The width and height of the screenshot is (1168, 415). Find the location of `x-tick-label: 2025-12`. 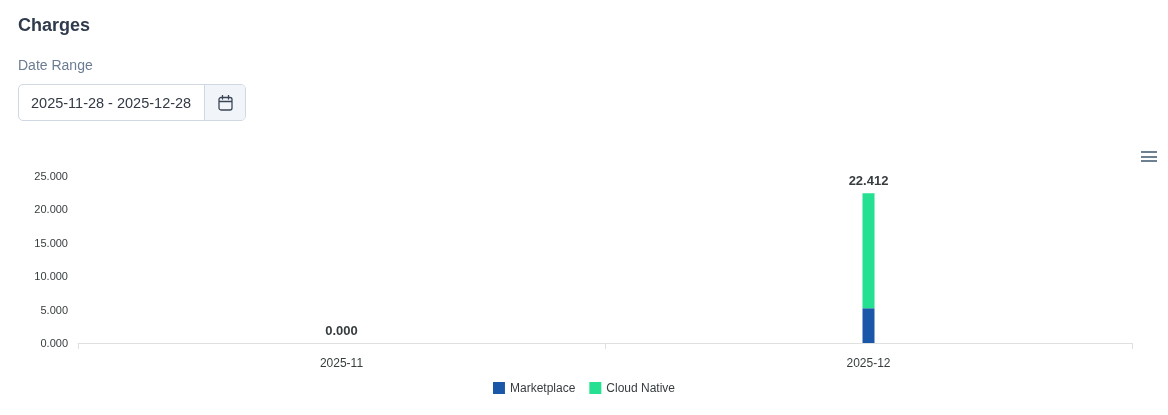

x-tick-label: 2025-12 is located at coordinates (868, 363).